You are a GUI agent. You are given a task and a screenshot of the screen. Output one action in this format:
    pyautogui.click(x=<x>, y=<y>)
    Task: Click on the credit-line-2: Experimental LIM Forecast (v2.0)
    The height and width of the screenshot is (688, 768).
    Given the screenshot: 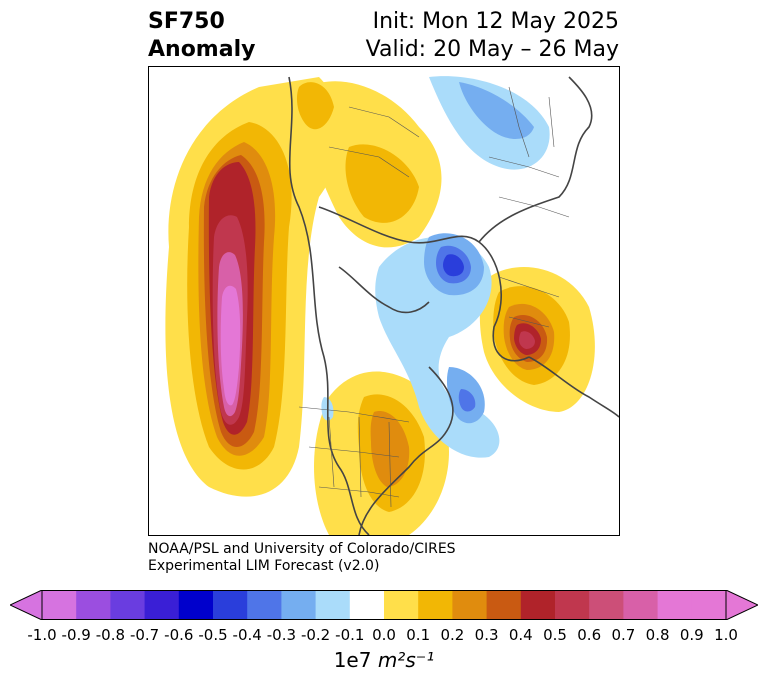 What is the action you would take?
    pyautogui.click(x=264, y=566)
    